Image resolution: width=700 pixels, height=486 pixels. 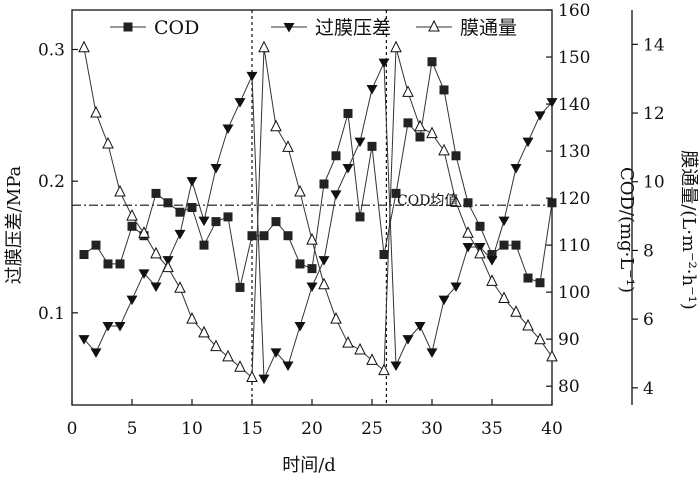 What do you see at coordinates (192, 429) in the screenshot?
I see `x-tick-label: 10` at bounding box center [192, 429].